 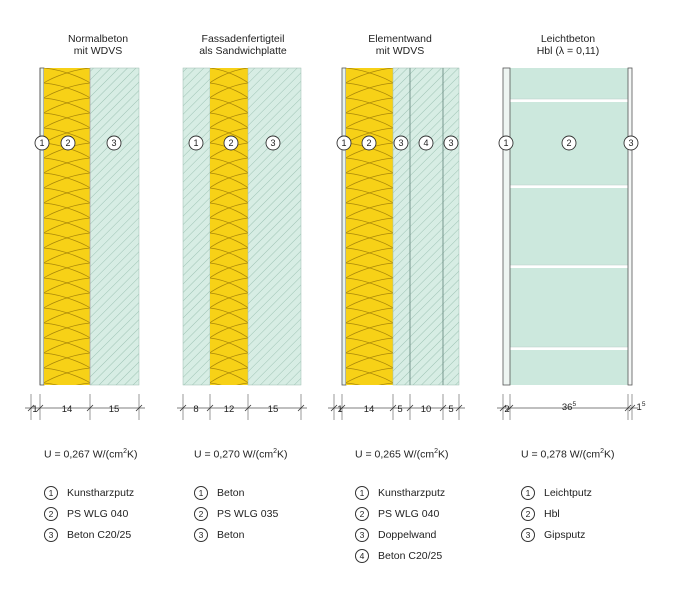 What do you see at coordinates (98, 51) in the screenshot?
I see `title-col1-line2: mit WDVS` at bounding box center [98, 51].